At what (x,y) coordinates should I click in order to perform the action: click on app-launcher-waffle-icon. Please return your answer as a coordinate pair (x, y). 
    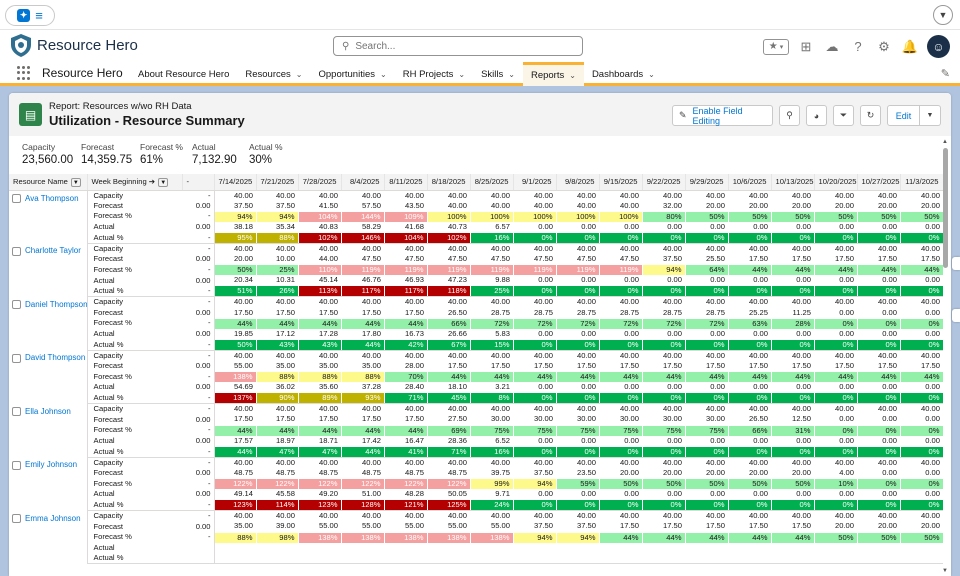
    Looking at the image, I should click on (24, 73).